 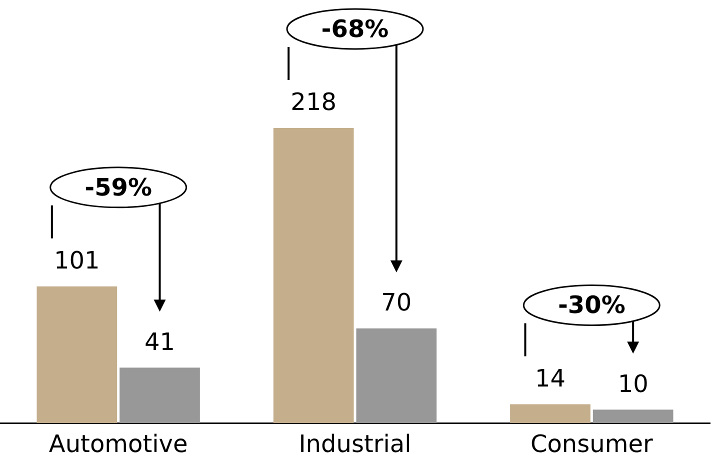 What do you see at coordinates (77, 260) in the screenshot?
I see `data-label: 101` at bounding box center [77, 260].